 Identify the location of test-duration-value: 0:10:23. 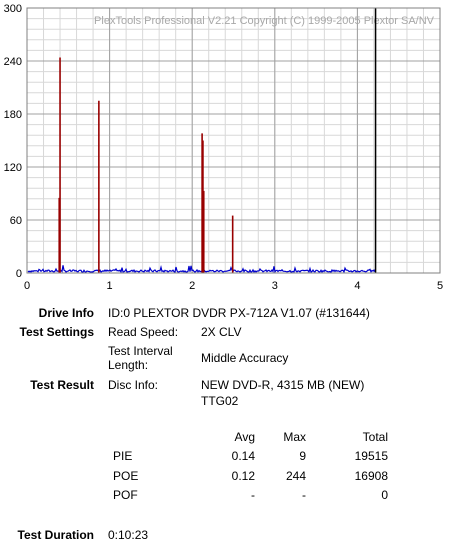
(128, 535).